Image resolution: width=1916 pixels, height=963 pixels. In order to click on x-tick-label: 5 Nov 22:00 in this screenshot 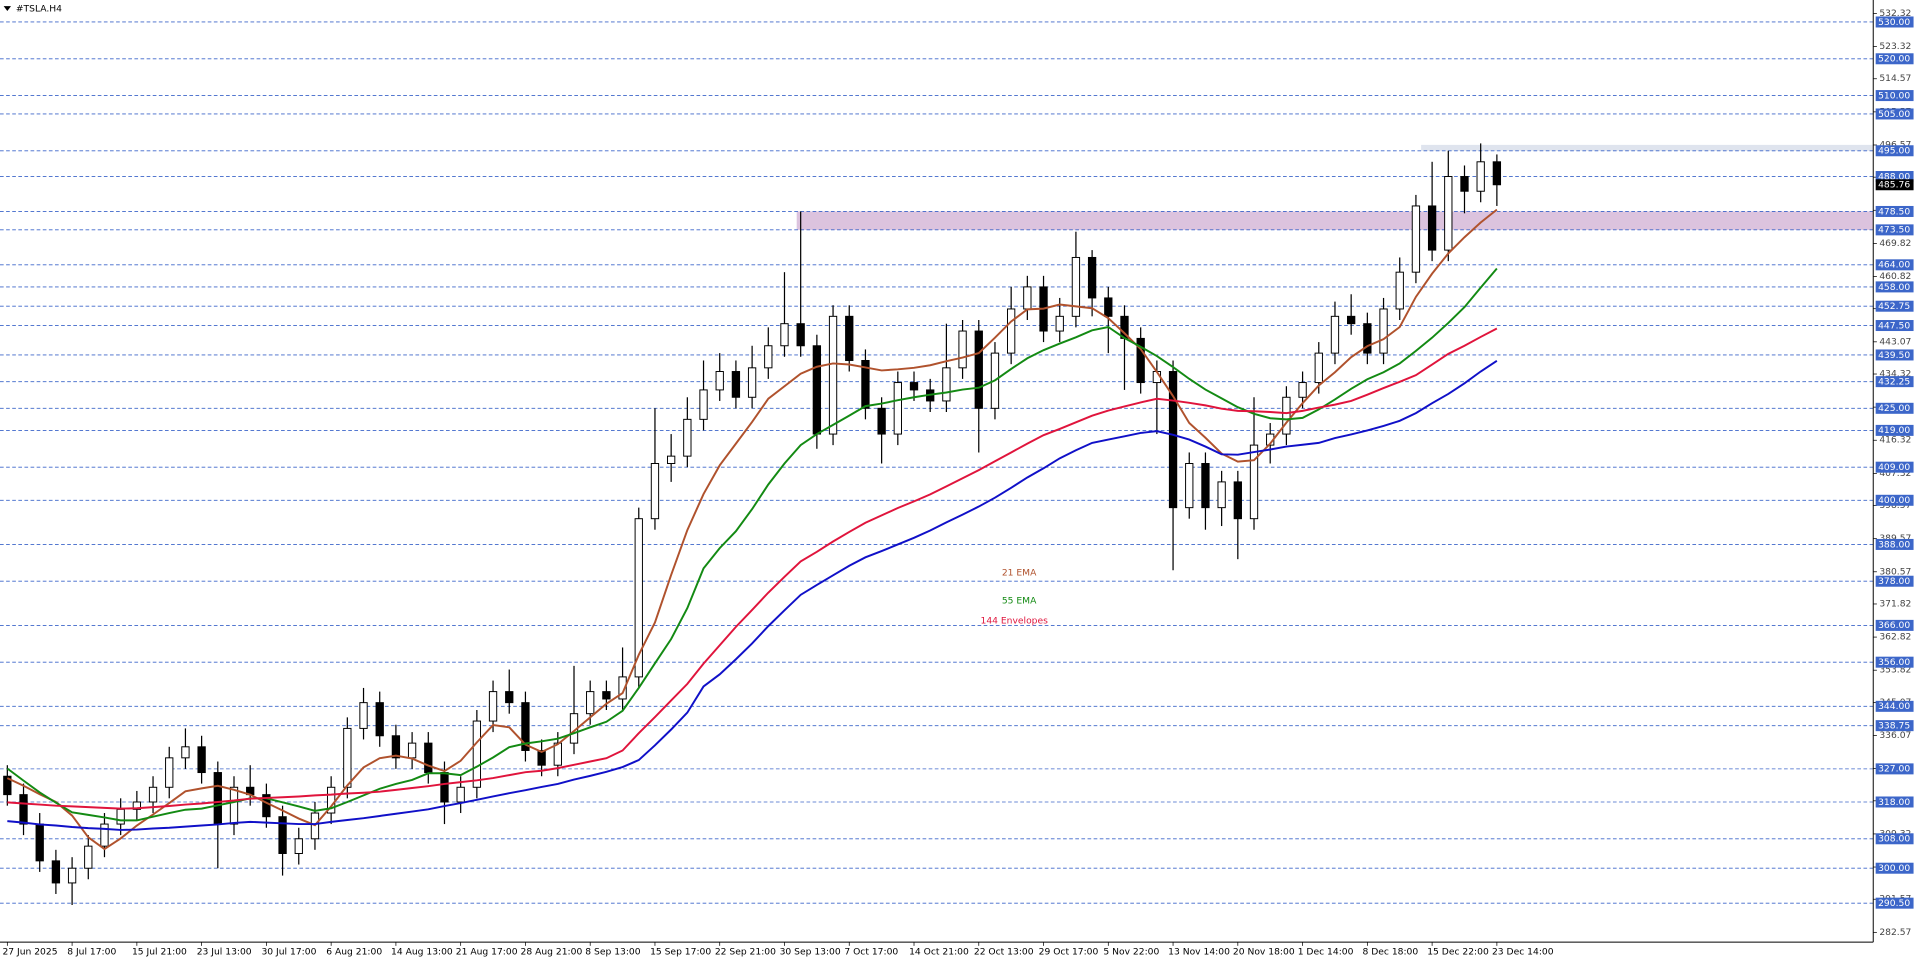, I will do `click(1131, 951)`.